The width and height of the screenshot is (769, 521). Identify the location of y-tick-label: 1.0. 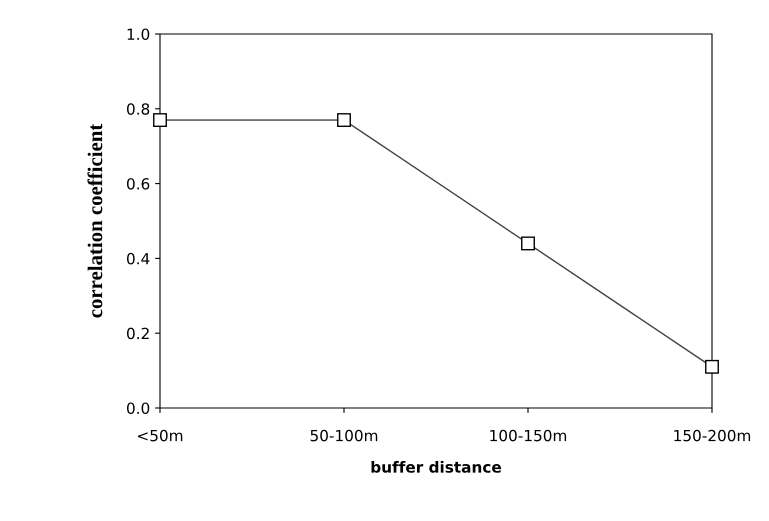
(139, 34).